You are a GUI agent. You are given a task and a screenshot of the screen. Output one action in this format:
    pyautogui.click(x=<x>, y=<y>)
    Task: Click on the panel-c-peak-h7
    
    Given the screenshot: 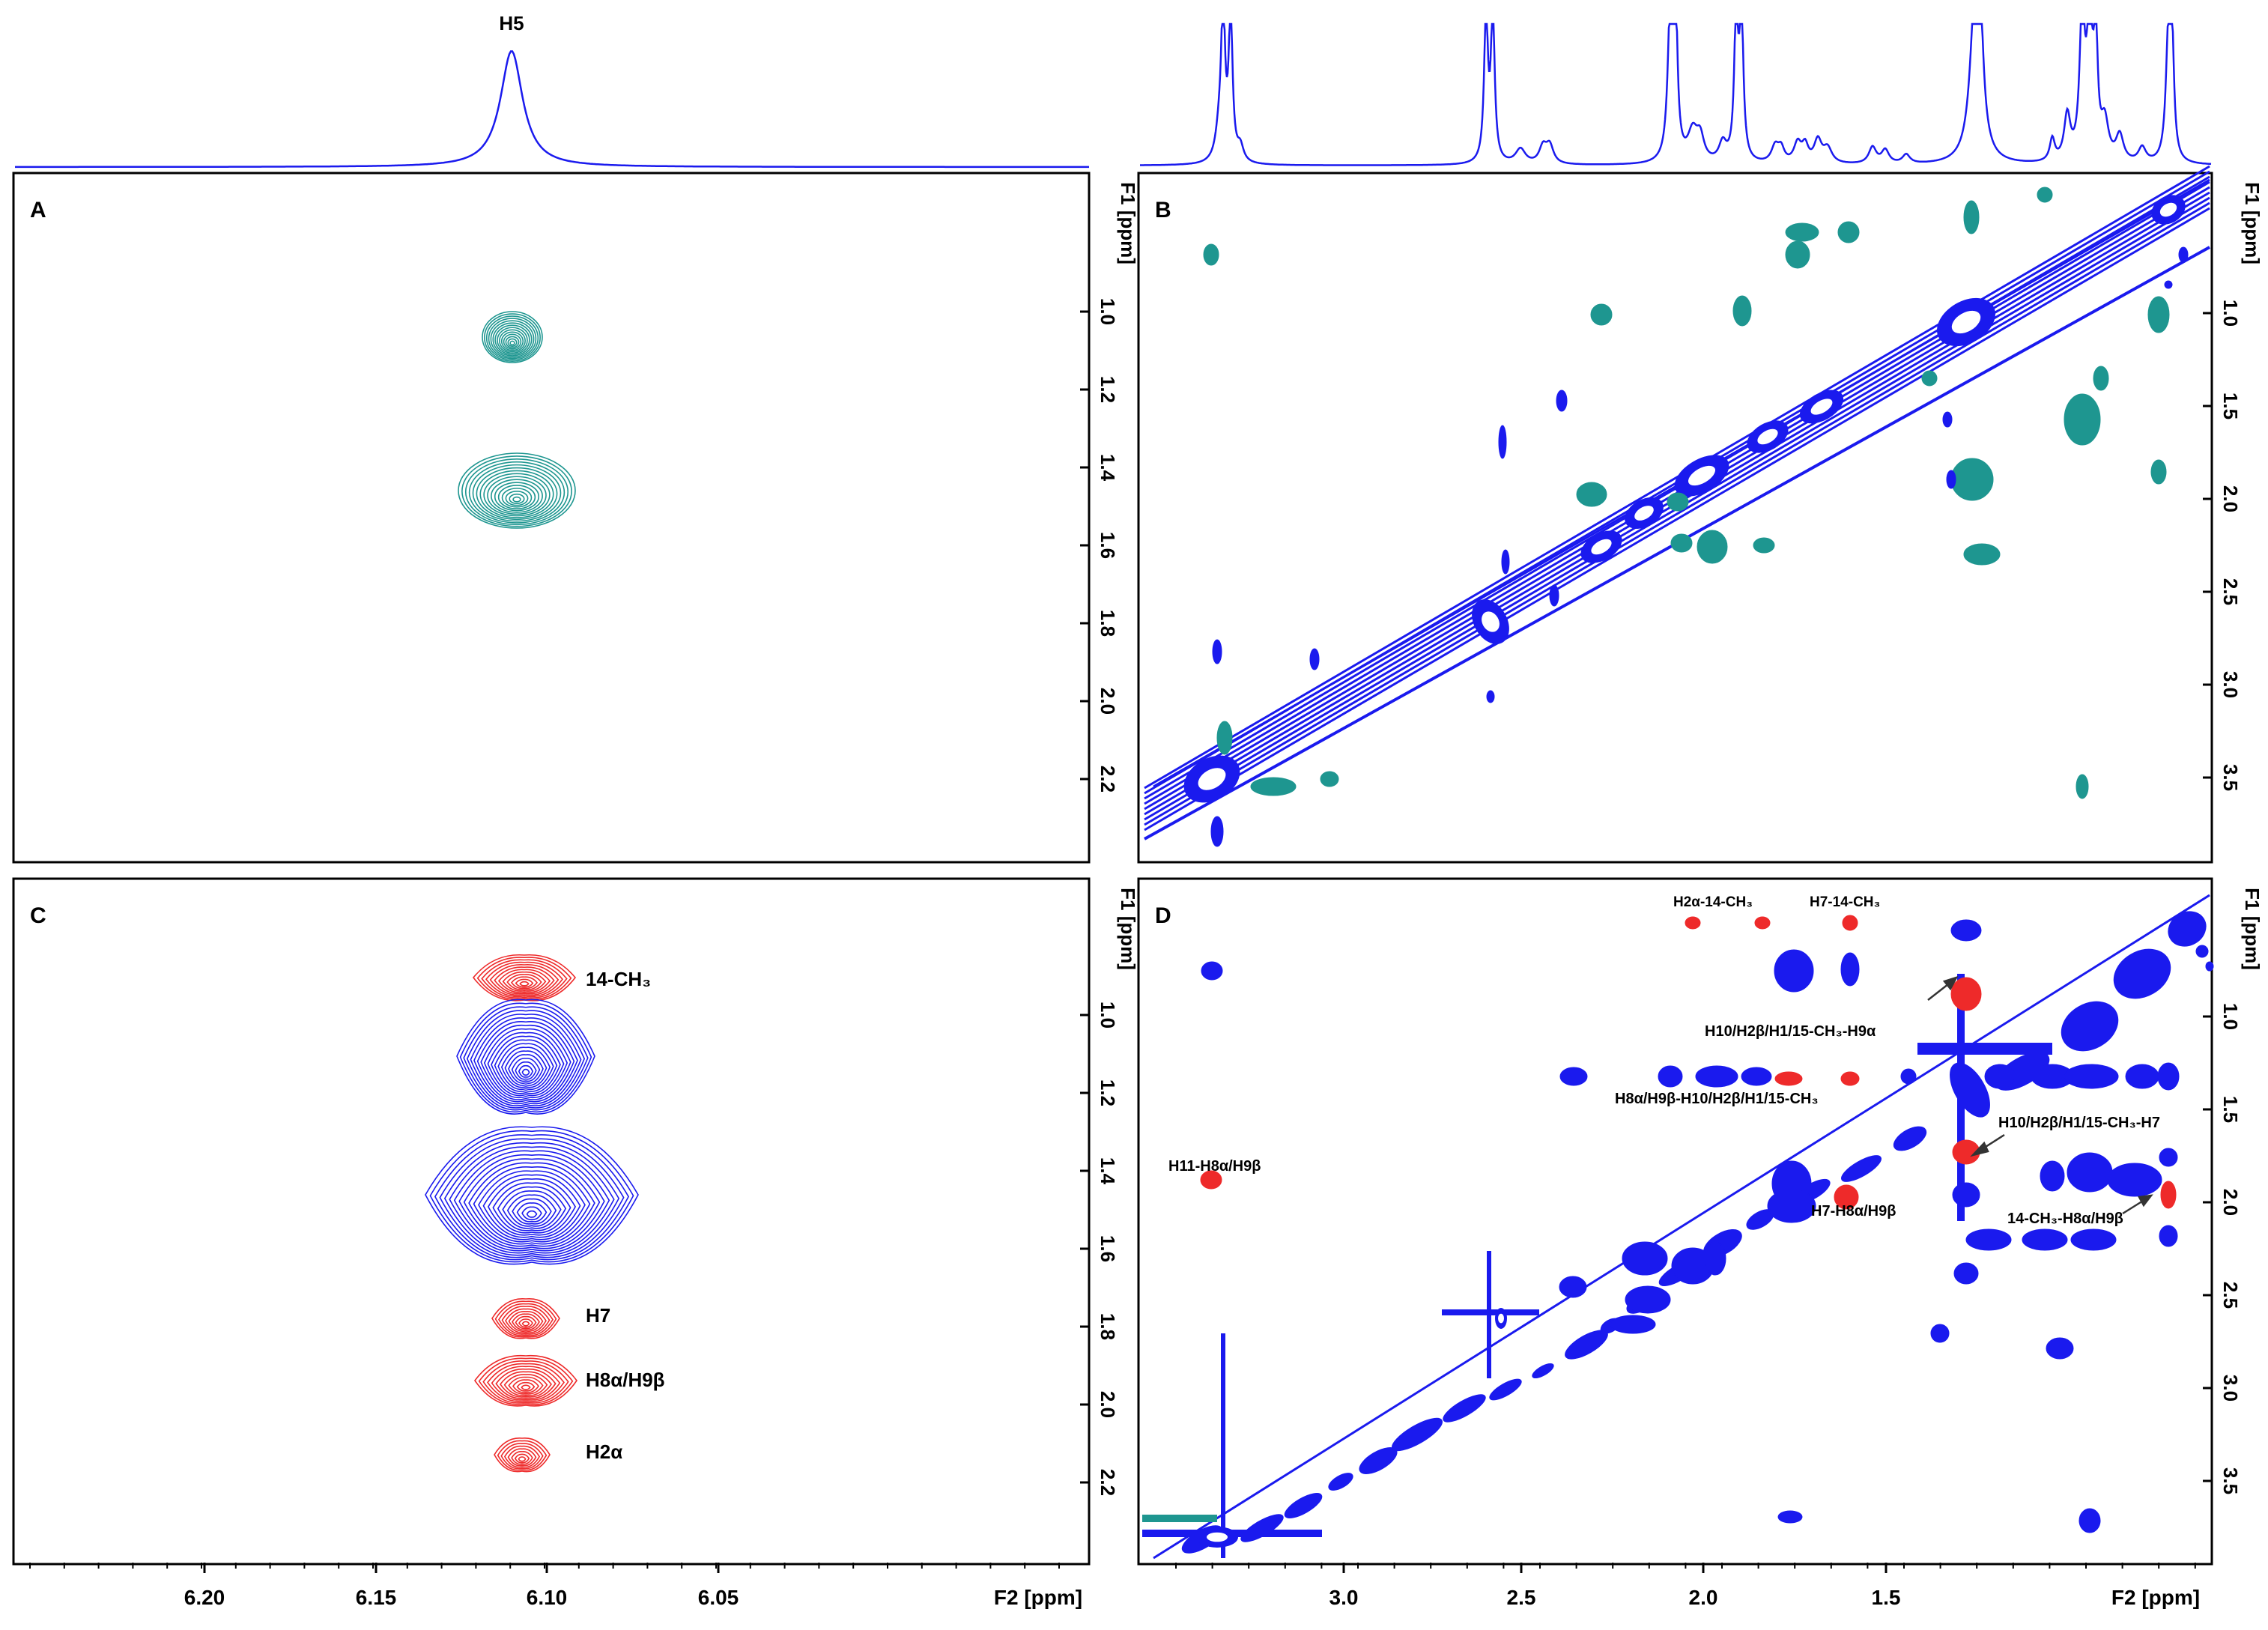 What is the action you would take?
    pyautogui.click(x=525, y=1318)
    